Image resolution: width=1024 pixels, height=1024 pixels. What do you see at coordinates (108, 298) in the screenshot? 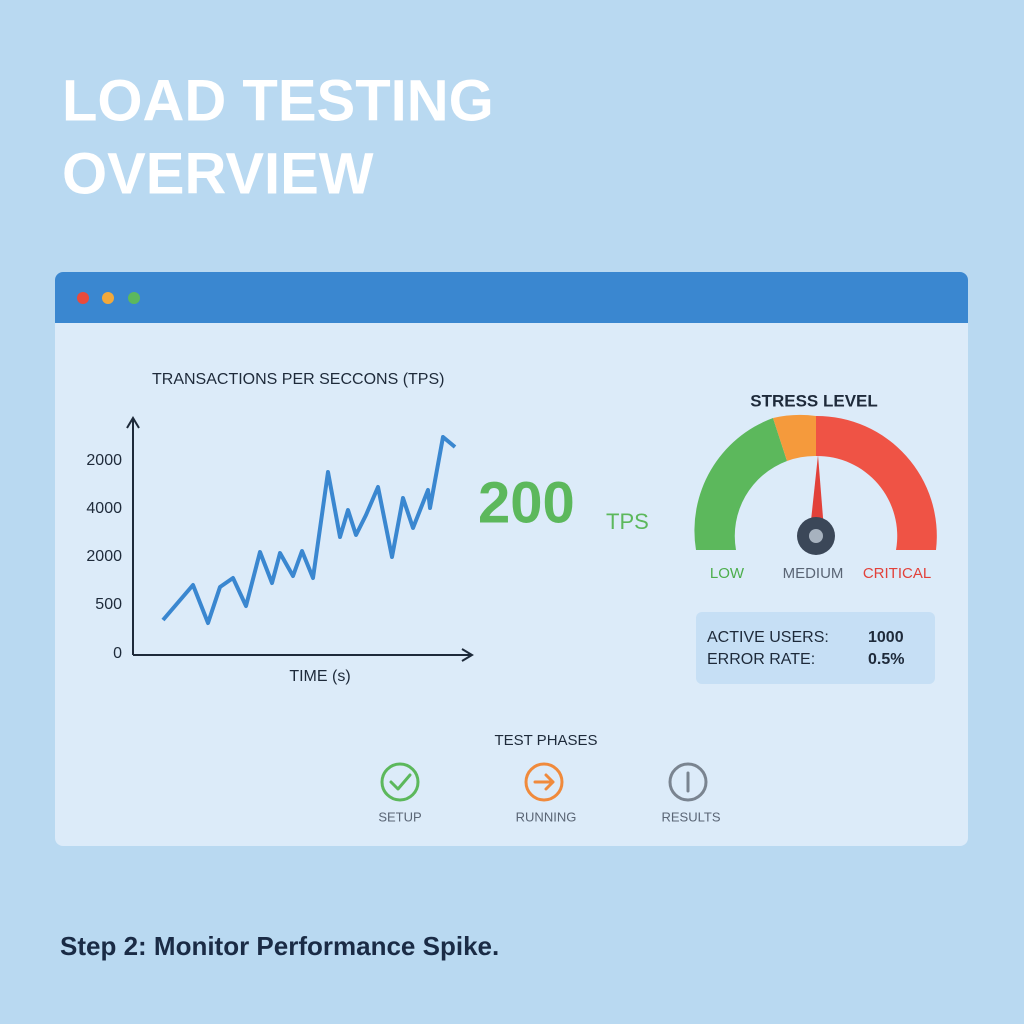
I see `minimize-button` at bounding box center [108, 298].